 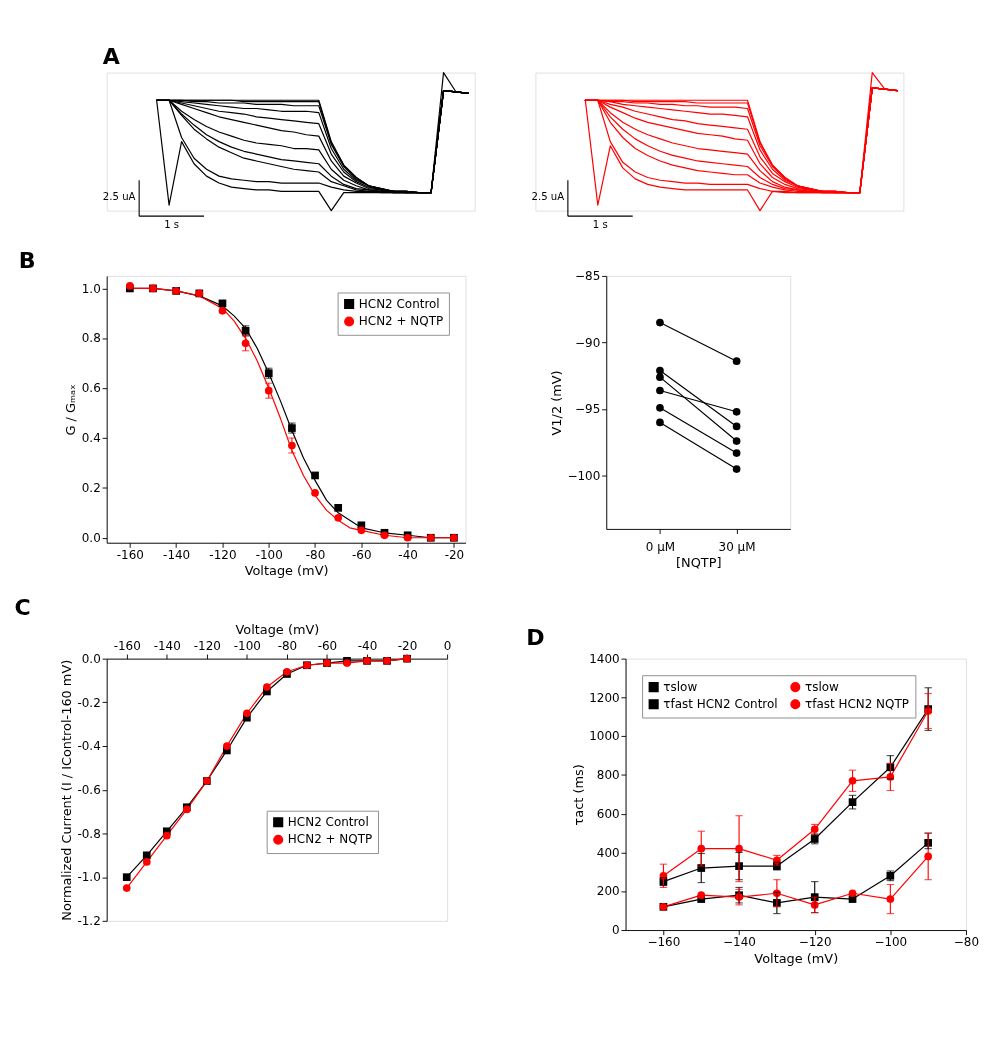 What do you see at coordinates (89, 789) in the screenshot?
I see `y-tick-label: -0.6` at bounding box center [89, 789].